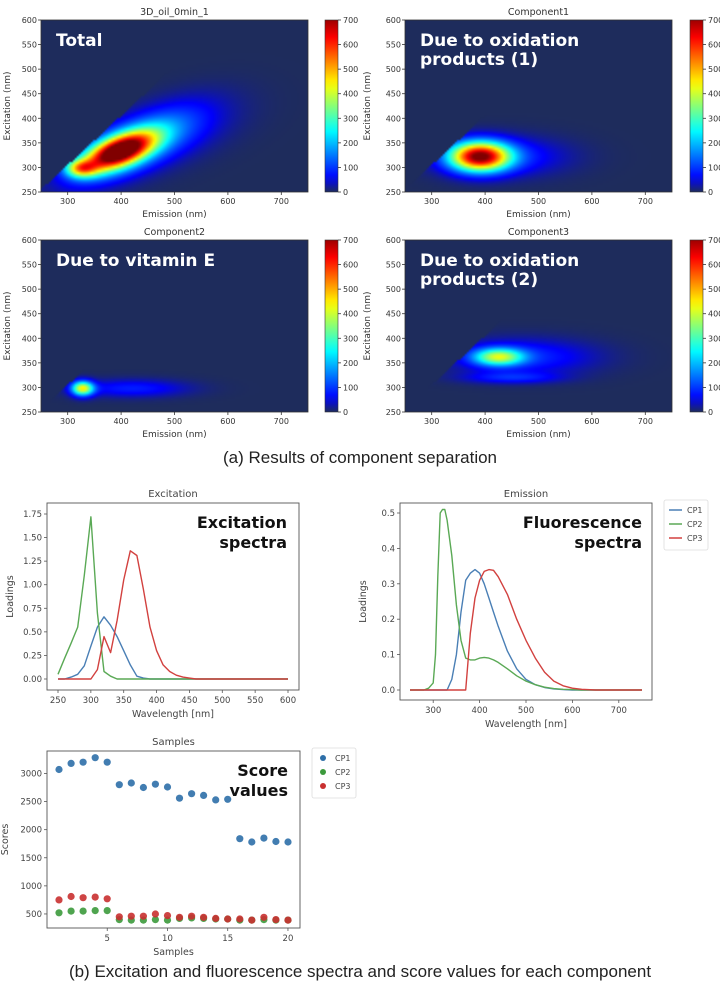  I want to click on y-tick-label: 0.1, so click(388, 656).